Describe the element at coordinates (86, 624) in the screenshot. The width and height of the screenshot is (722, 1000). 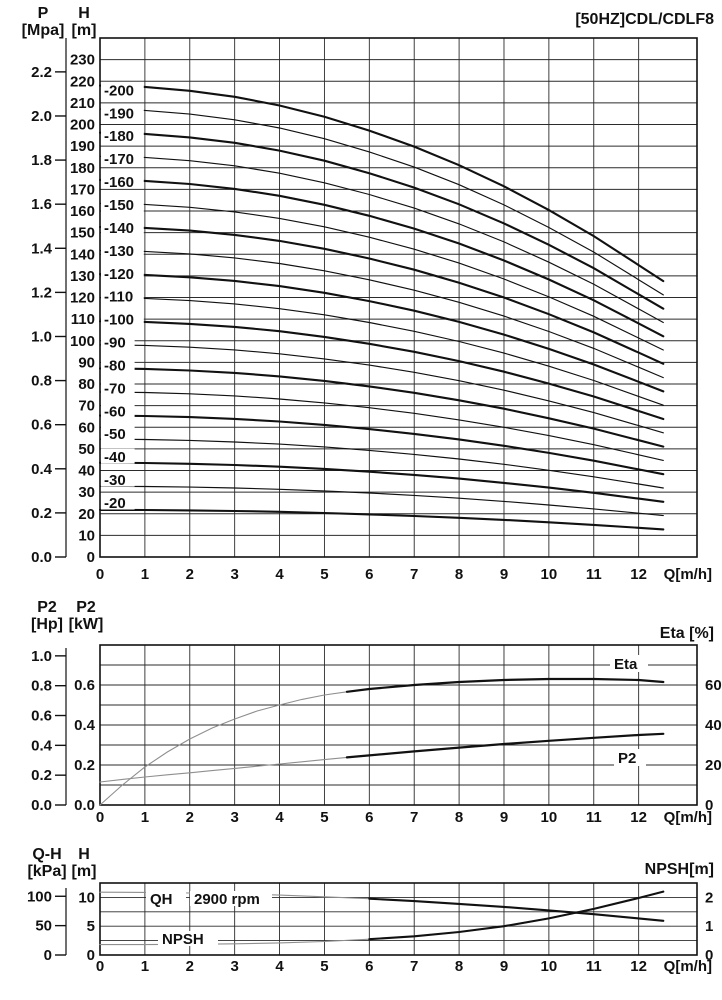
I see `pe-kw-axis-unit: [kW]` at that location.